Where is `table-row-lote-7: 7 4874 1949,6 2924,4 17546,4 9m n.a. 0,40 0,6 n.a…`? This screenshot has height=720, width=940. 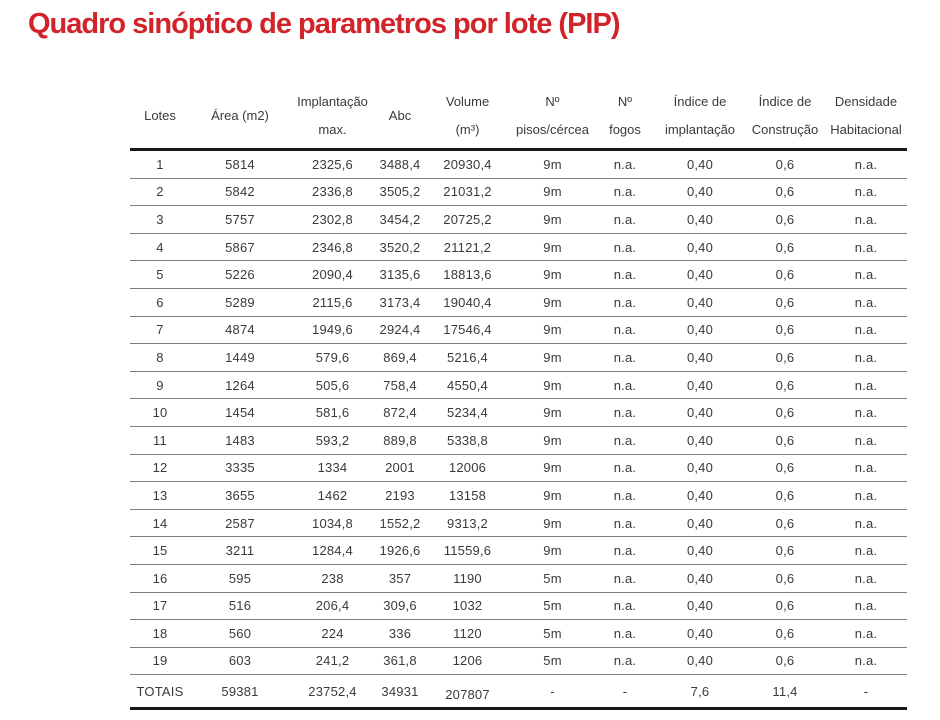
table-row-lote-7: 7 4874 1949,6 2924,4 17546,4 9m n.a. 0,40 0,6 n.a… is located at coordinates (518, 330).